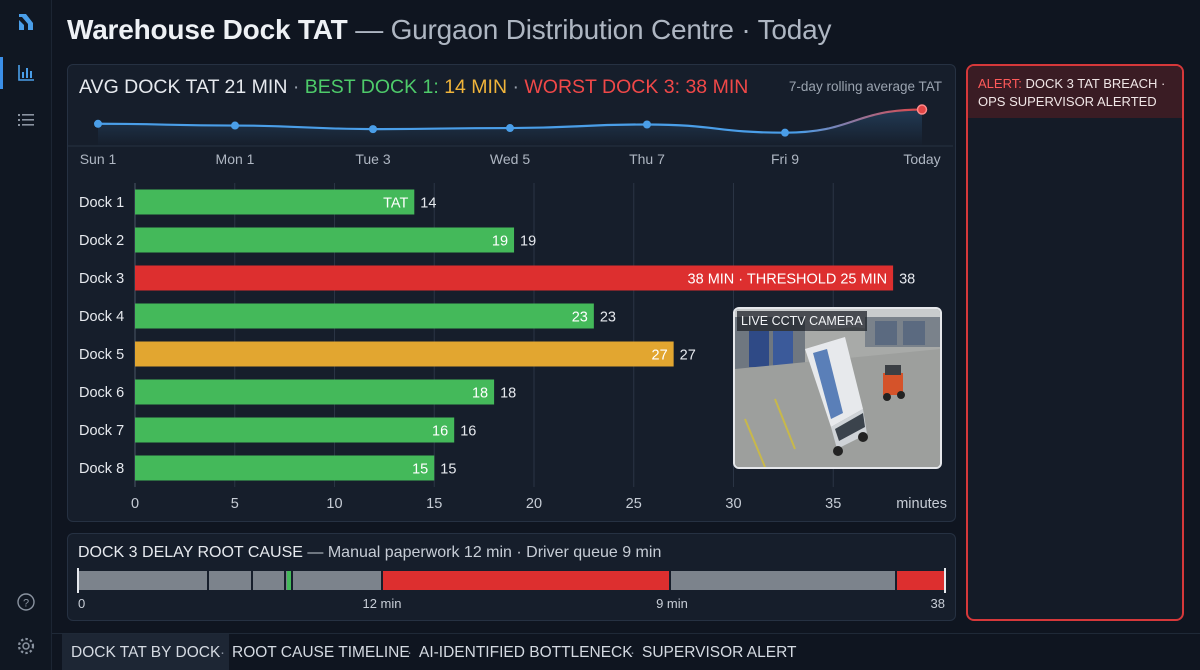 This screenshot has width=1200, height=670. What do you see at coordinates (802, 321) in the screenshot?
I see `cctv-label: LIVE CCTV CAMERA` at bounding box center [802, 321].